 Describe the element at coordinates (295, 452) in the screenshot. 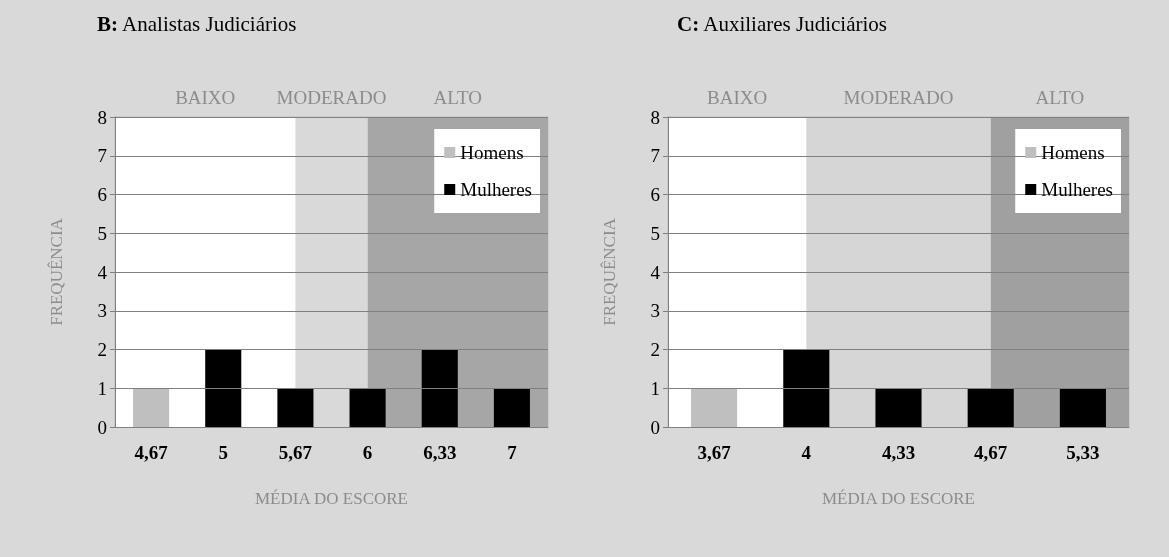

I see `x-tick-label: 5,67` at that location.